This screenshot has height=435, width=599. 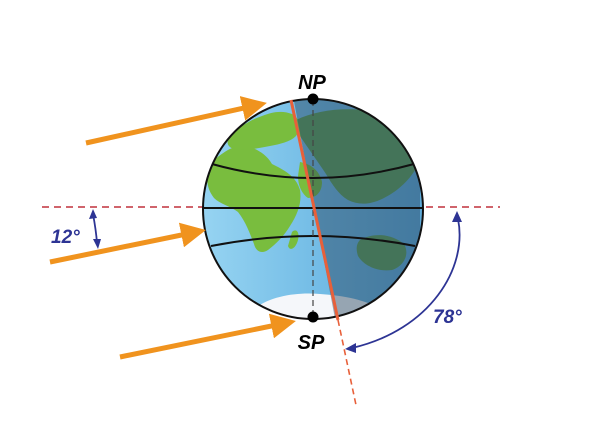 I want to click on complement-angle-arc, so click(x=406, y=283).